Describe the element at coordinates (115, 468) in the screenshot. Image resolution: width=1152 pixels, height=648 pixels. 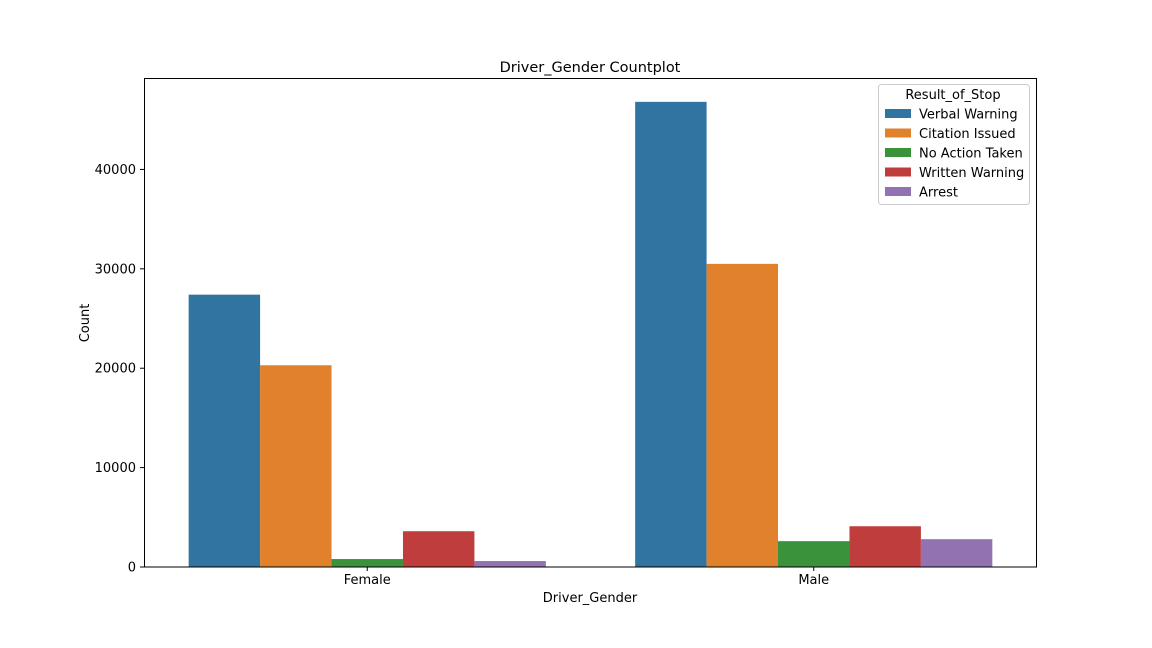
I see `y-tick-label: 10000` at that location.